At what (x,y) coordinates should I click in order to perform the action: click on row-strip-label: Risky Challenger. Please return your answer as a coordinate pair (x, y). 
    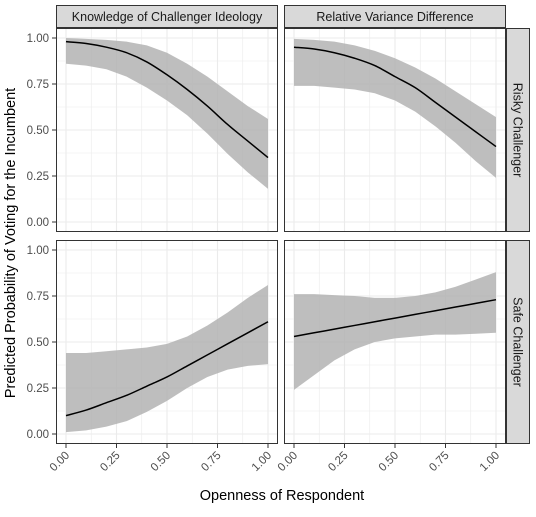
    Looking at the image, I should click on (518, 130).